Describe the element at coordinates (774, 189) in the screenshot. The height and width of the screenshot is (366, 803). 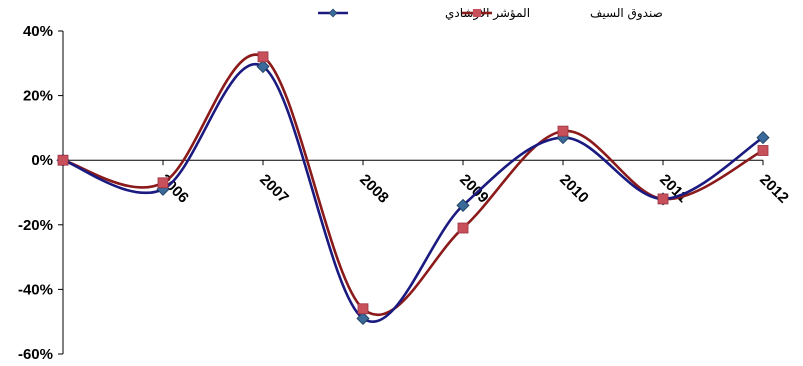
I see `x-tick-label: 2012` at that location.